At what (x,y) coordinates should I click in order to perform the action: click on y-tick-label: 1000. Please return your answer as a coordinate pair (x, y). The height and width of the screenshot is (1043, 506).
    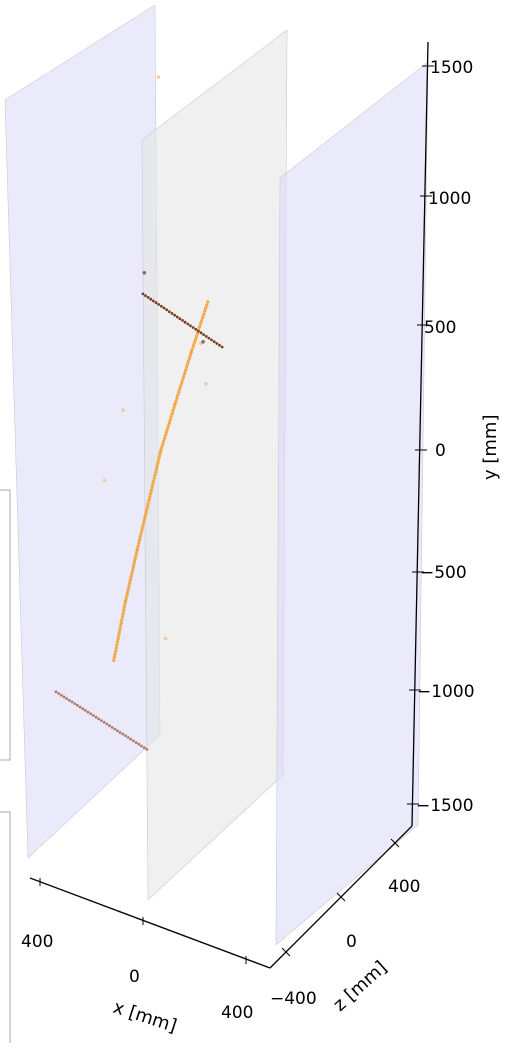
    Looking at the image, I should click on (449, 199).